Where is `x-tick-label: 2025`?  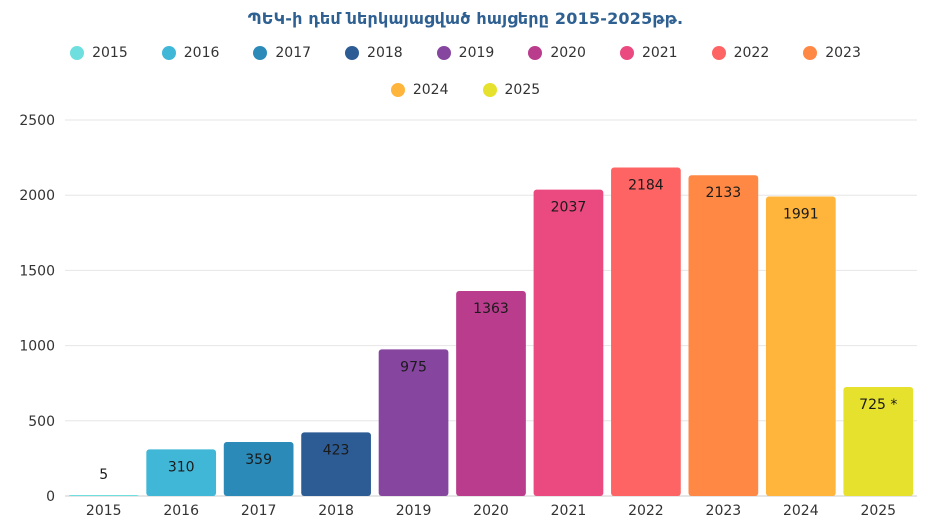
x-tick-label: 2025 is located at coordinates (878, 511).